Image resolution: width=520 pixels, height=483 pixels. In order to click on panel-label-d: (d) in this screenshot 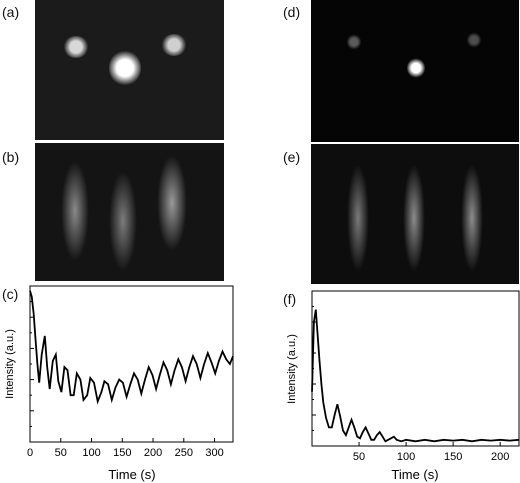, I will do `click(292, 12)`.